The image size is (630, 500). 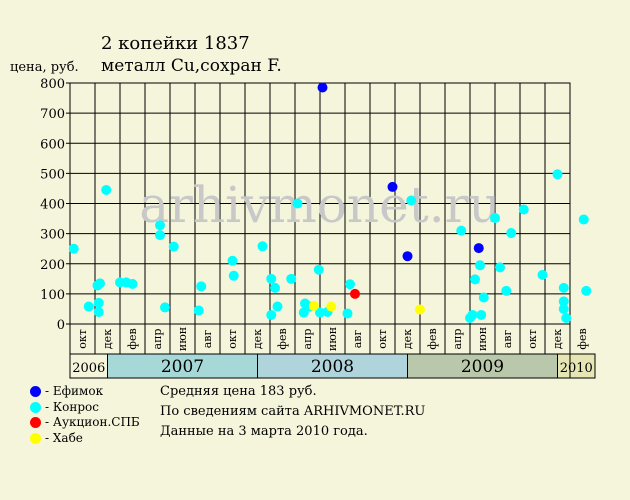 I want to click on y-tick-label: 600, so click(x=52, y=144).